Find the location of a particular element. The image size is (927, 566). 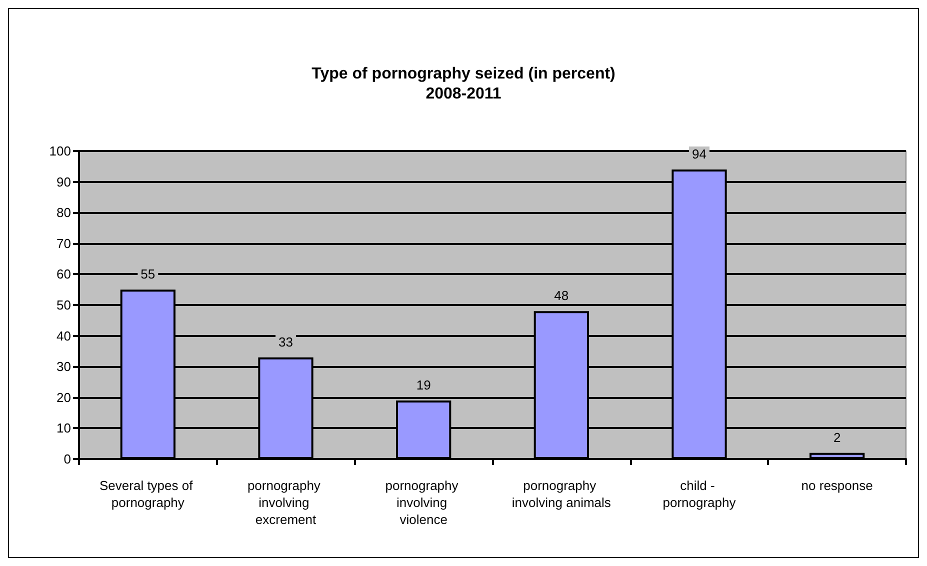

y-tick-label: 10 is located at coordinates (63, 428).